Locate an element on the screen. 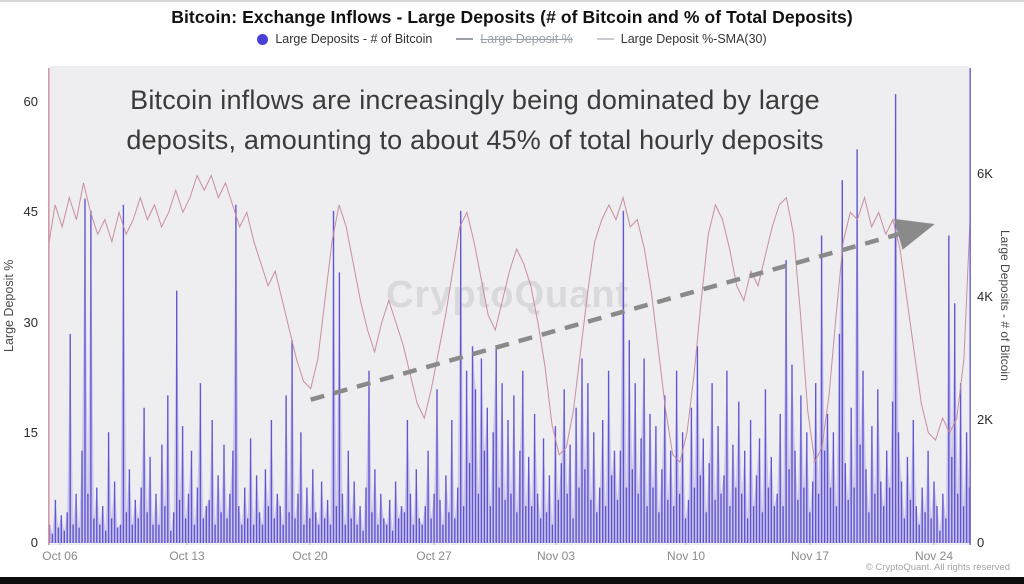 Image resolution: width=1024 pixels, height=584 pixels. x-axis-tick-oct-27: Oct 27 is located at coordinates (434, 556).